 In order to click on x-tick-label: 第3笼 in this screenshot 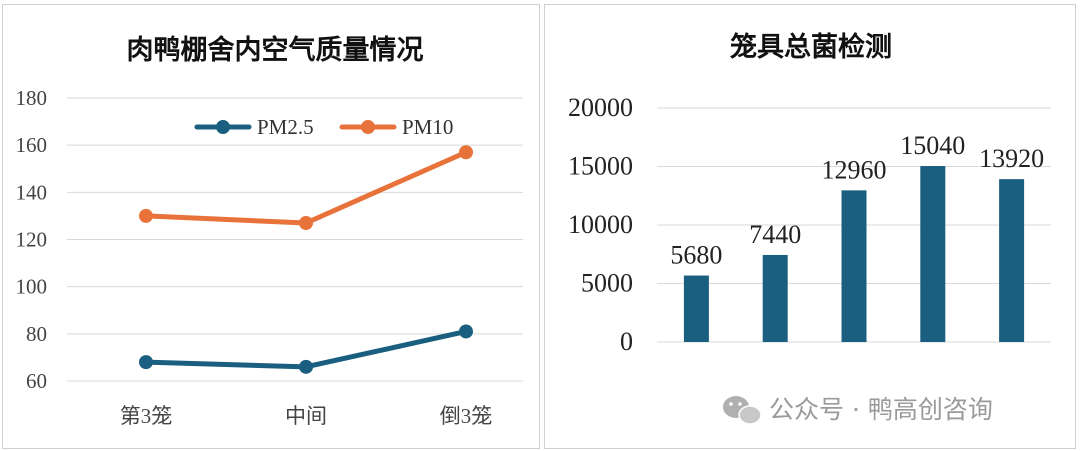, I will do `click(146, 416)`.